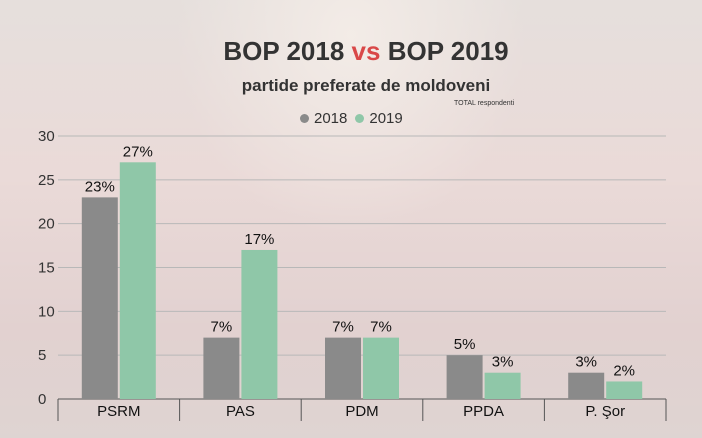 The image size is (702, 438). I want to click on y-tick-label: 0, so click(42, 399).